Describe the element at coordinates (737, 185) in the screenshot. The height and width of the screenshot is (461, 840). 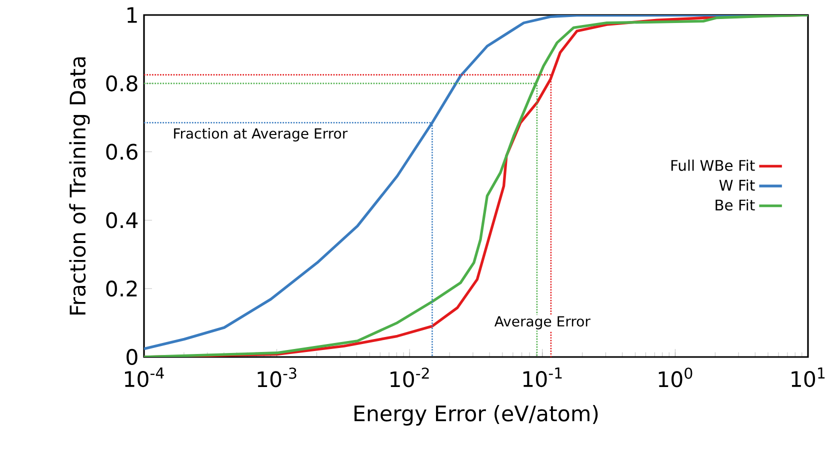
I see `legend-label: W Fit` at that location.